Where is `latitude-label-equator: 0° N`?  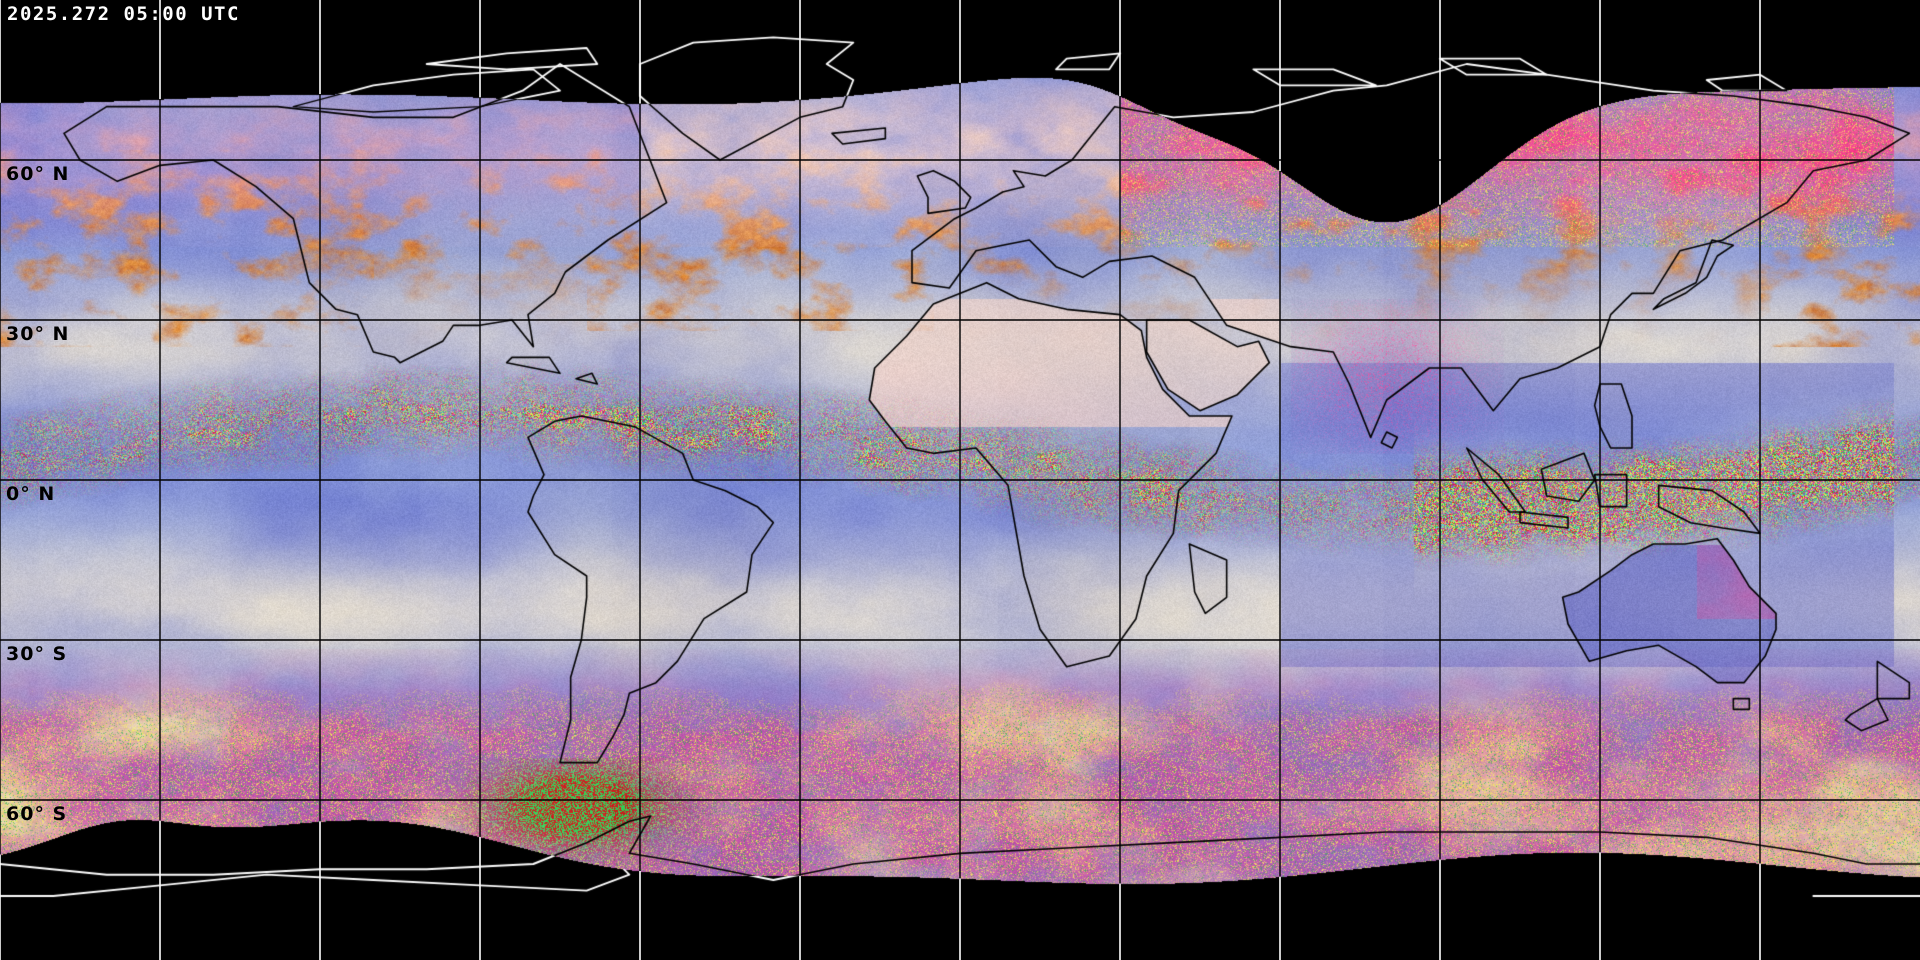
latitude-label-equator: 0° N is located at coordinates (31, 494).